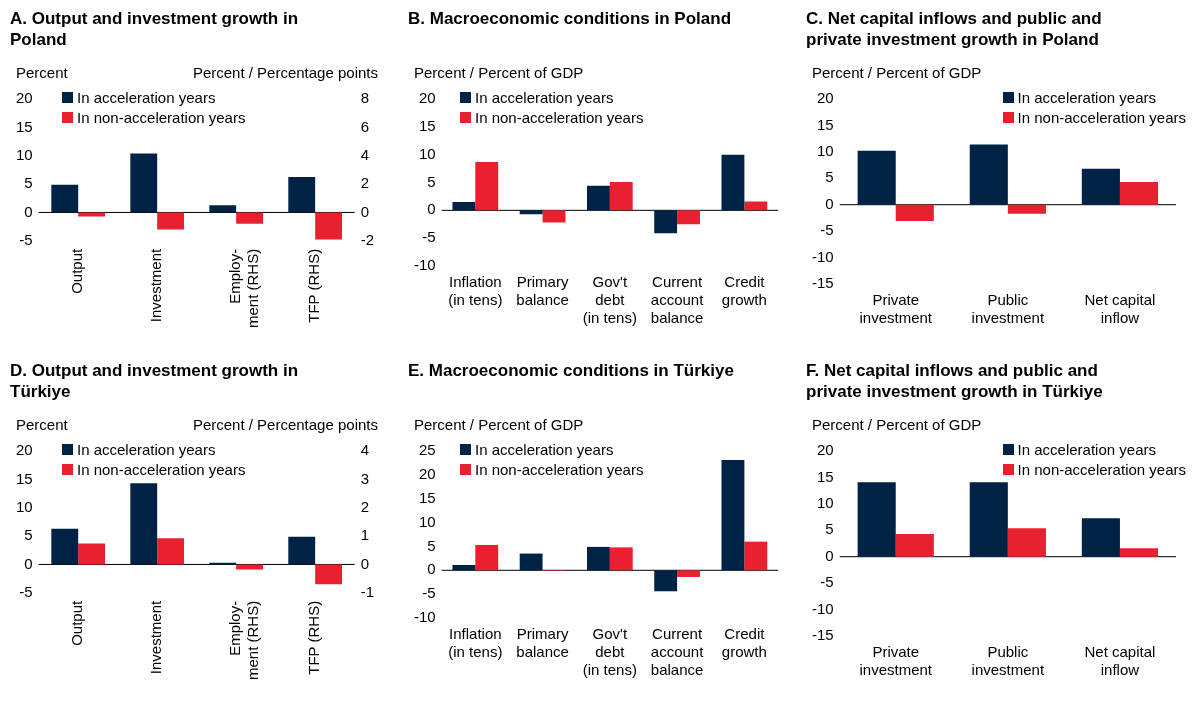 The width and height of the screenshot is (1196, 705). Describe the element at coordinates (365, 535) in the screenshot. I see `y2-tick-label: 1` at that location.